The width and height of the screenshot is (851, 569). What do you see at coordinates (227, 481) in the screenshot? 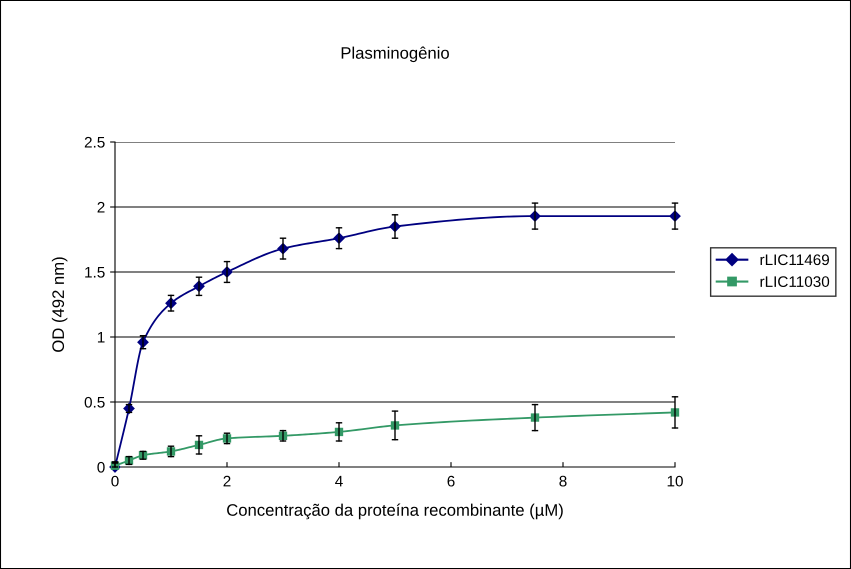
I see `x-tick-label: 2` at bounding box center [227, 481].